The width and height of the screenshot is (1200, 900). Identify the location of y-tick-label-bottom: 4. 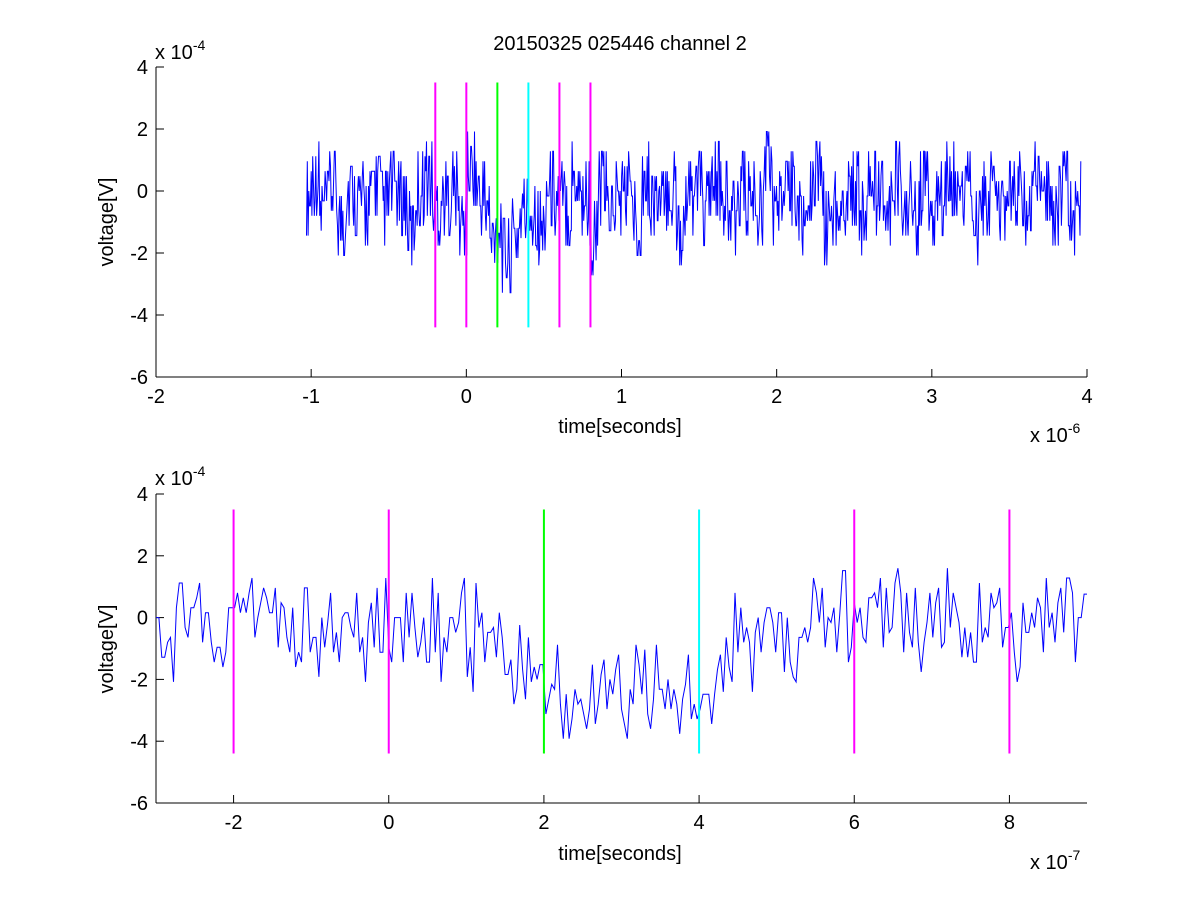
(142, 495).